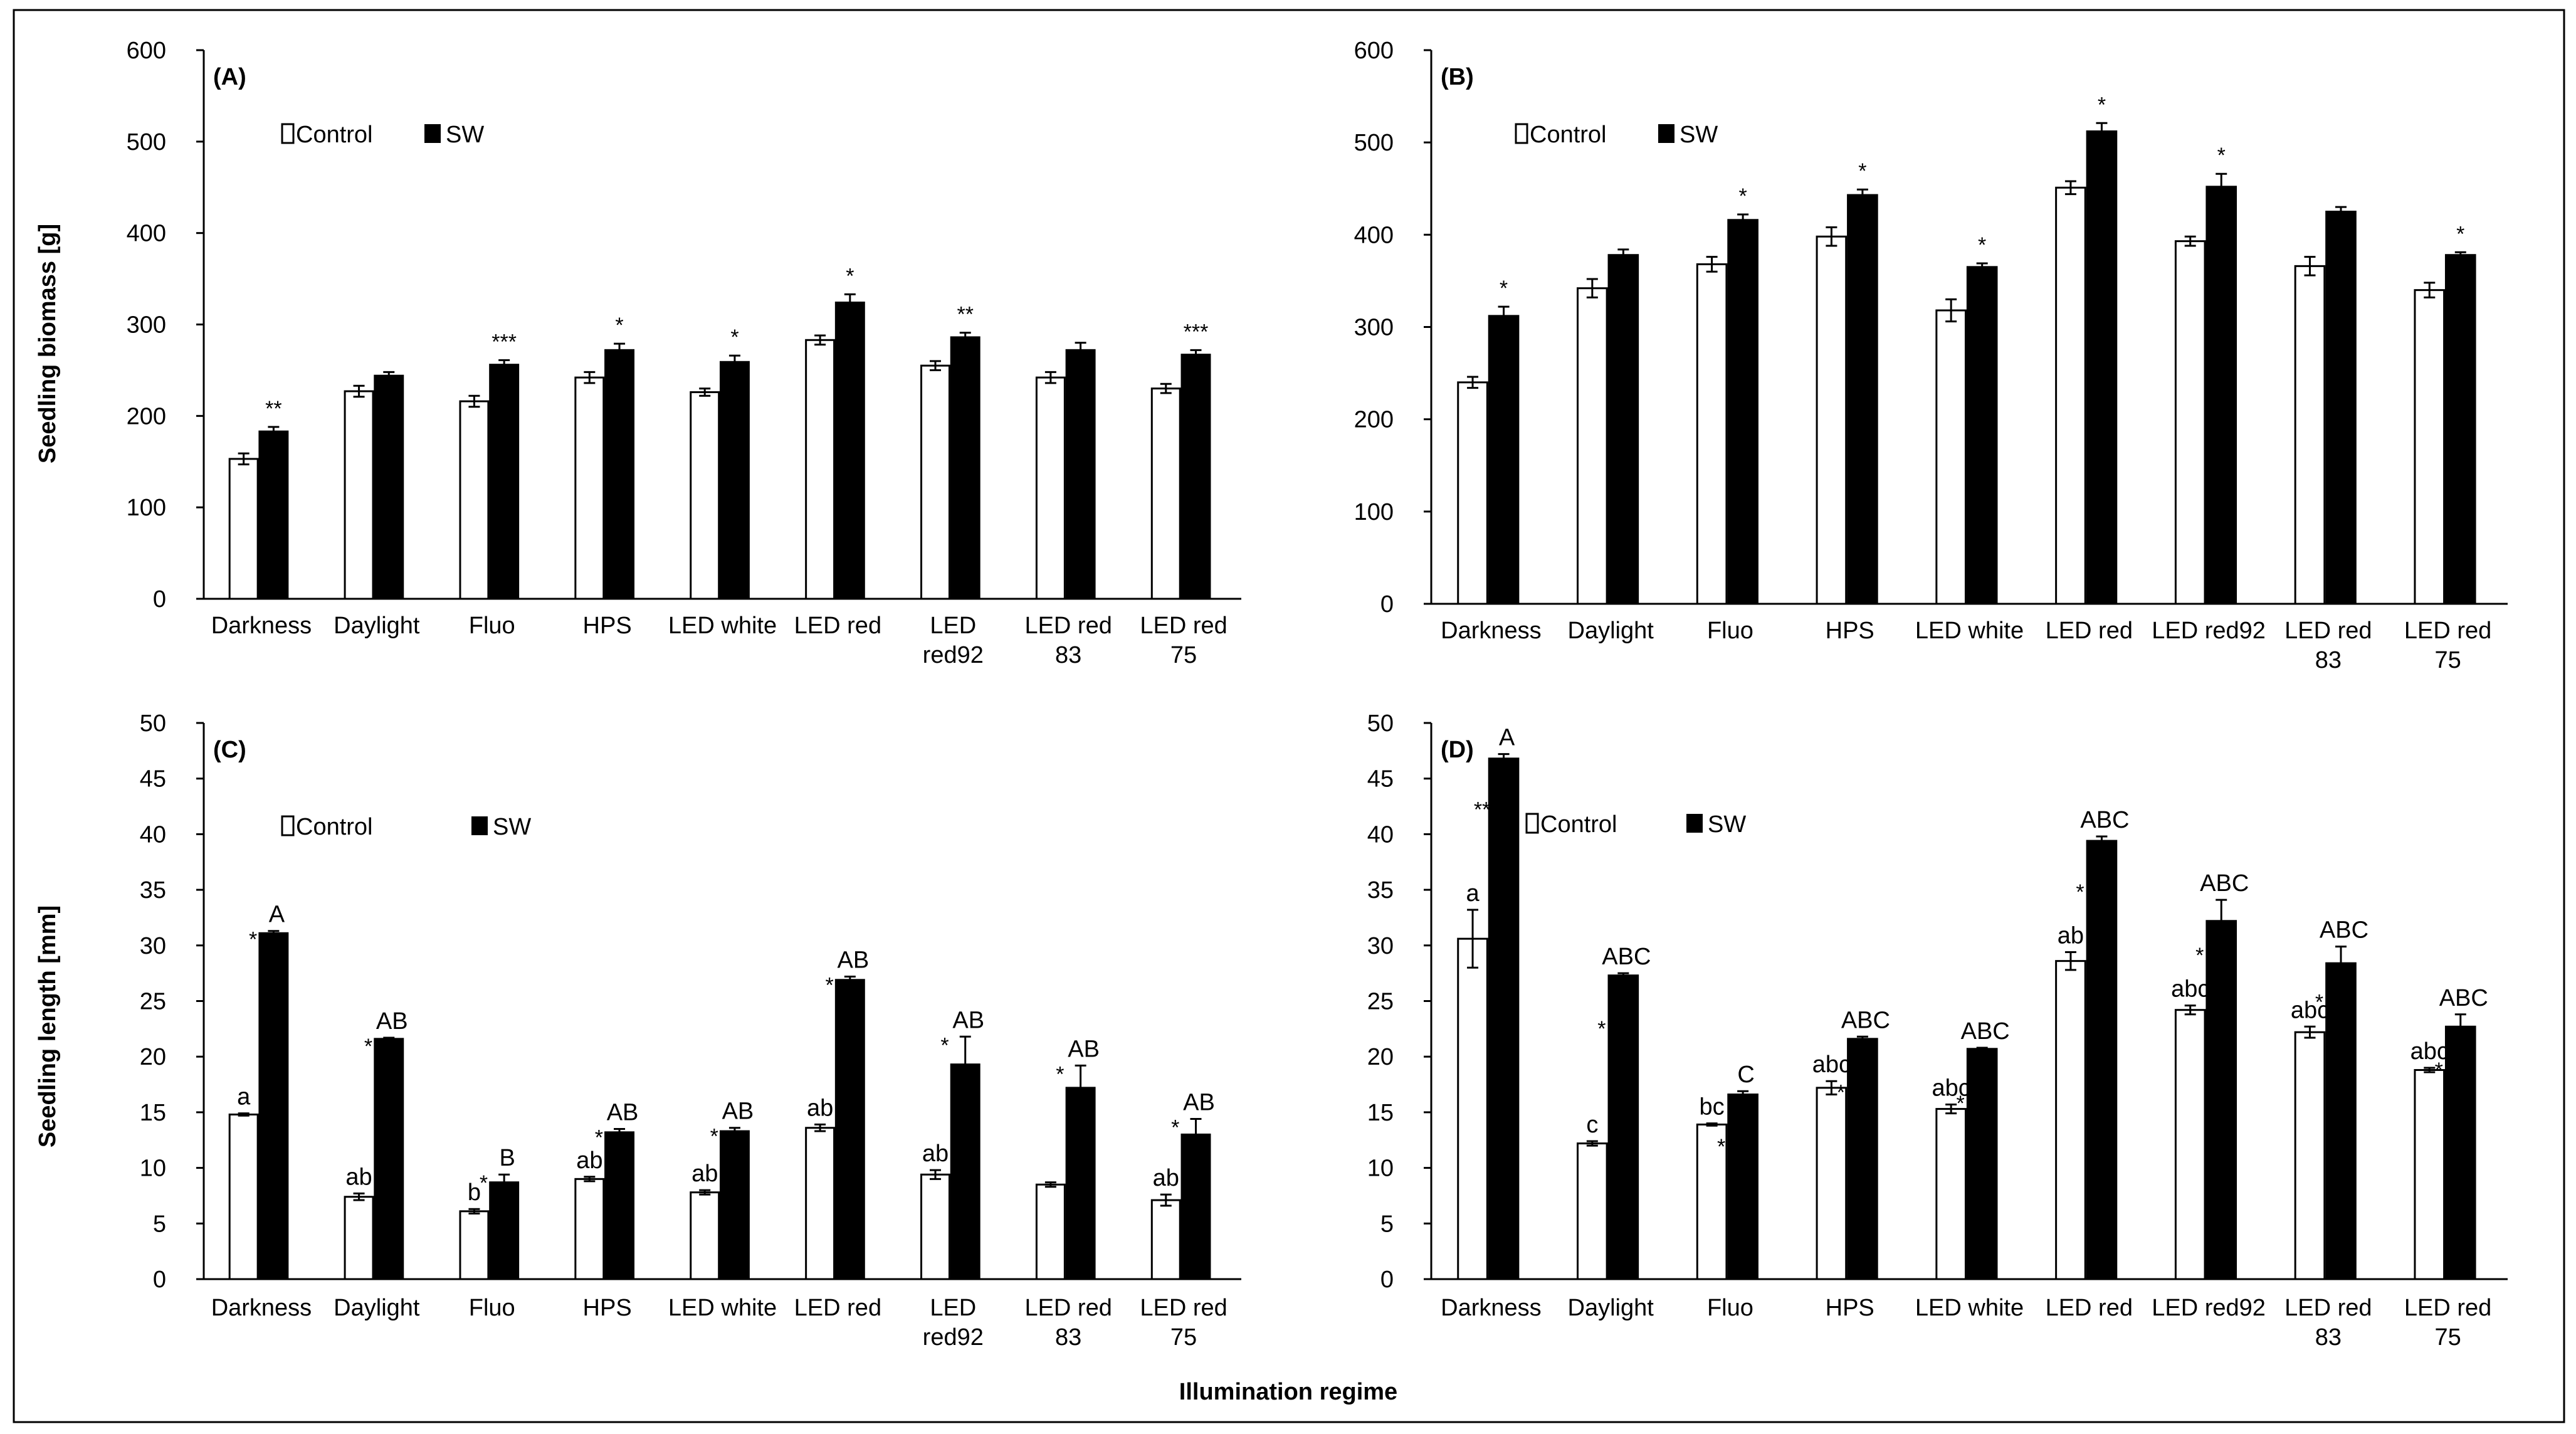 The height and width of the screenshot is (1434, 2576). Describe the element at coordinates (1666, 133) in the screenshot. I see `legend-swatch-sw` at that location.